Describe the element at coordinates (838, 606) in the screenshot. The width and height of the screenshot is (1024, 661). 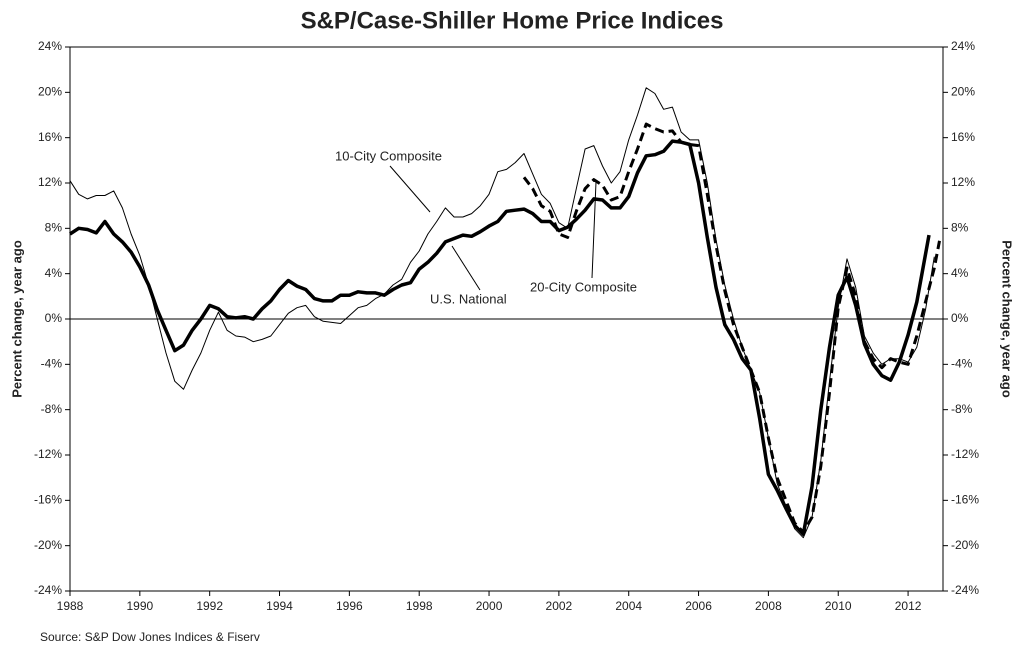
I see `x-tick-label: 2010` at that location.